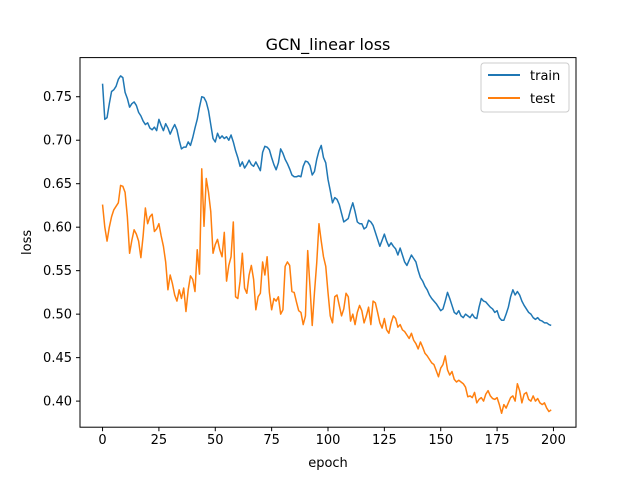  What do you see at coordinates (328, 440) in the screenshot?
I see `x-tick-label: 100` at bounding box center [328, 440].